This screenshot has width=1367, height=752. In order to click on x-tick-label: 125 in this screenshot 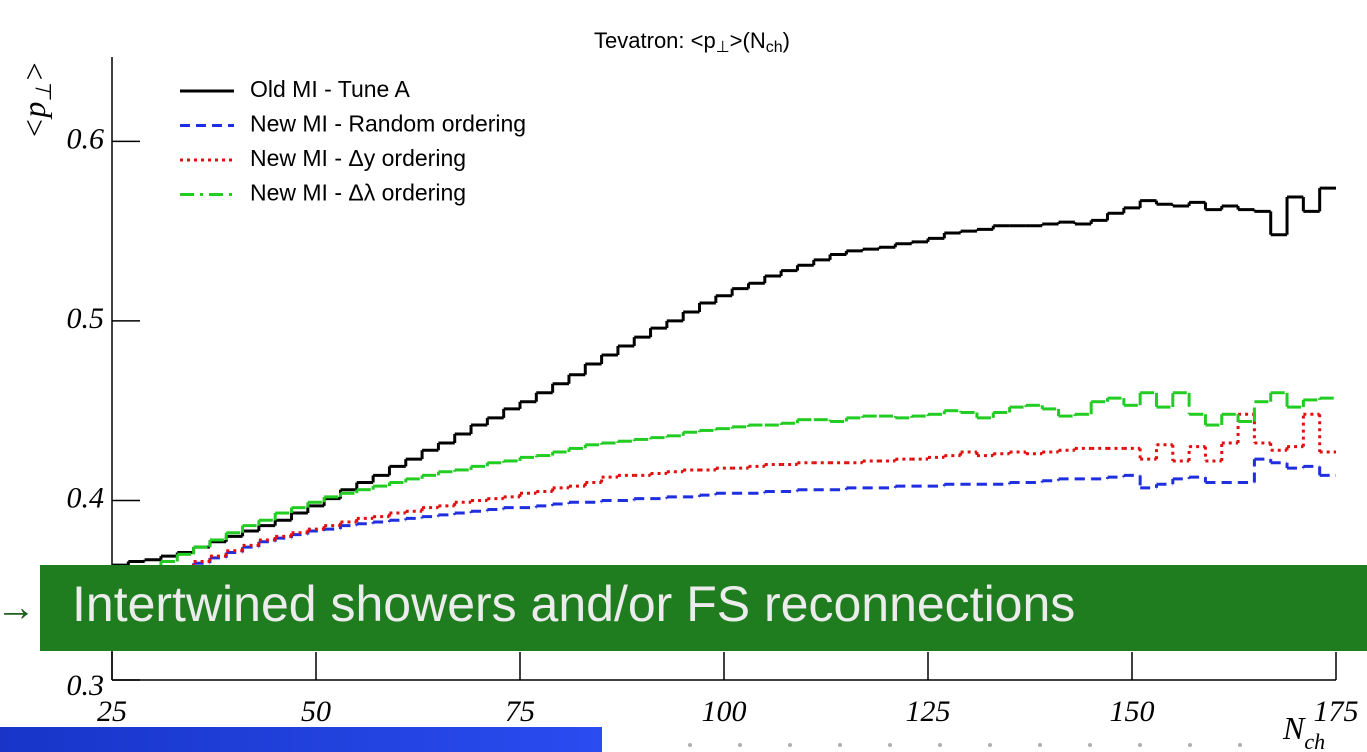, I will do `click(928, 711)`.